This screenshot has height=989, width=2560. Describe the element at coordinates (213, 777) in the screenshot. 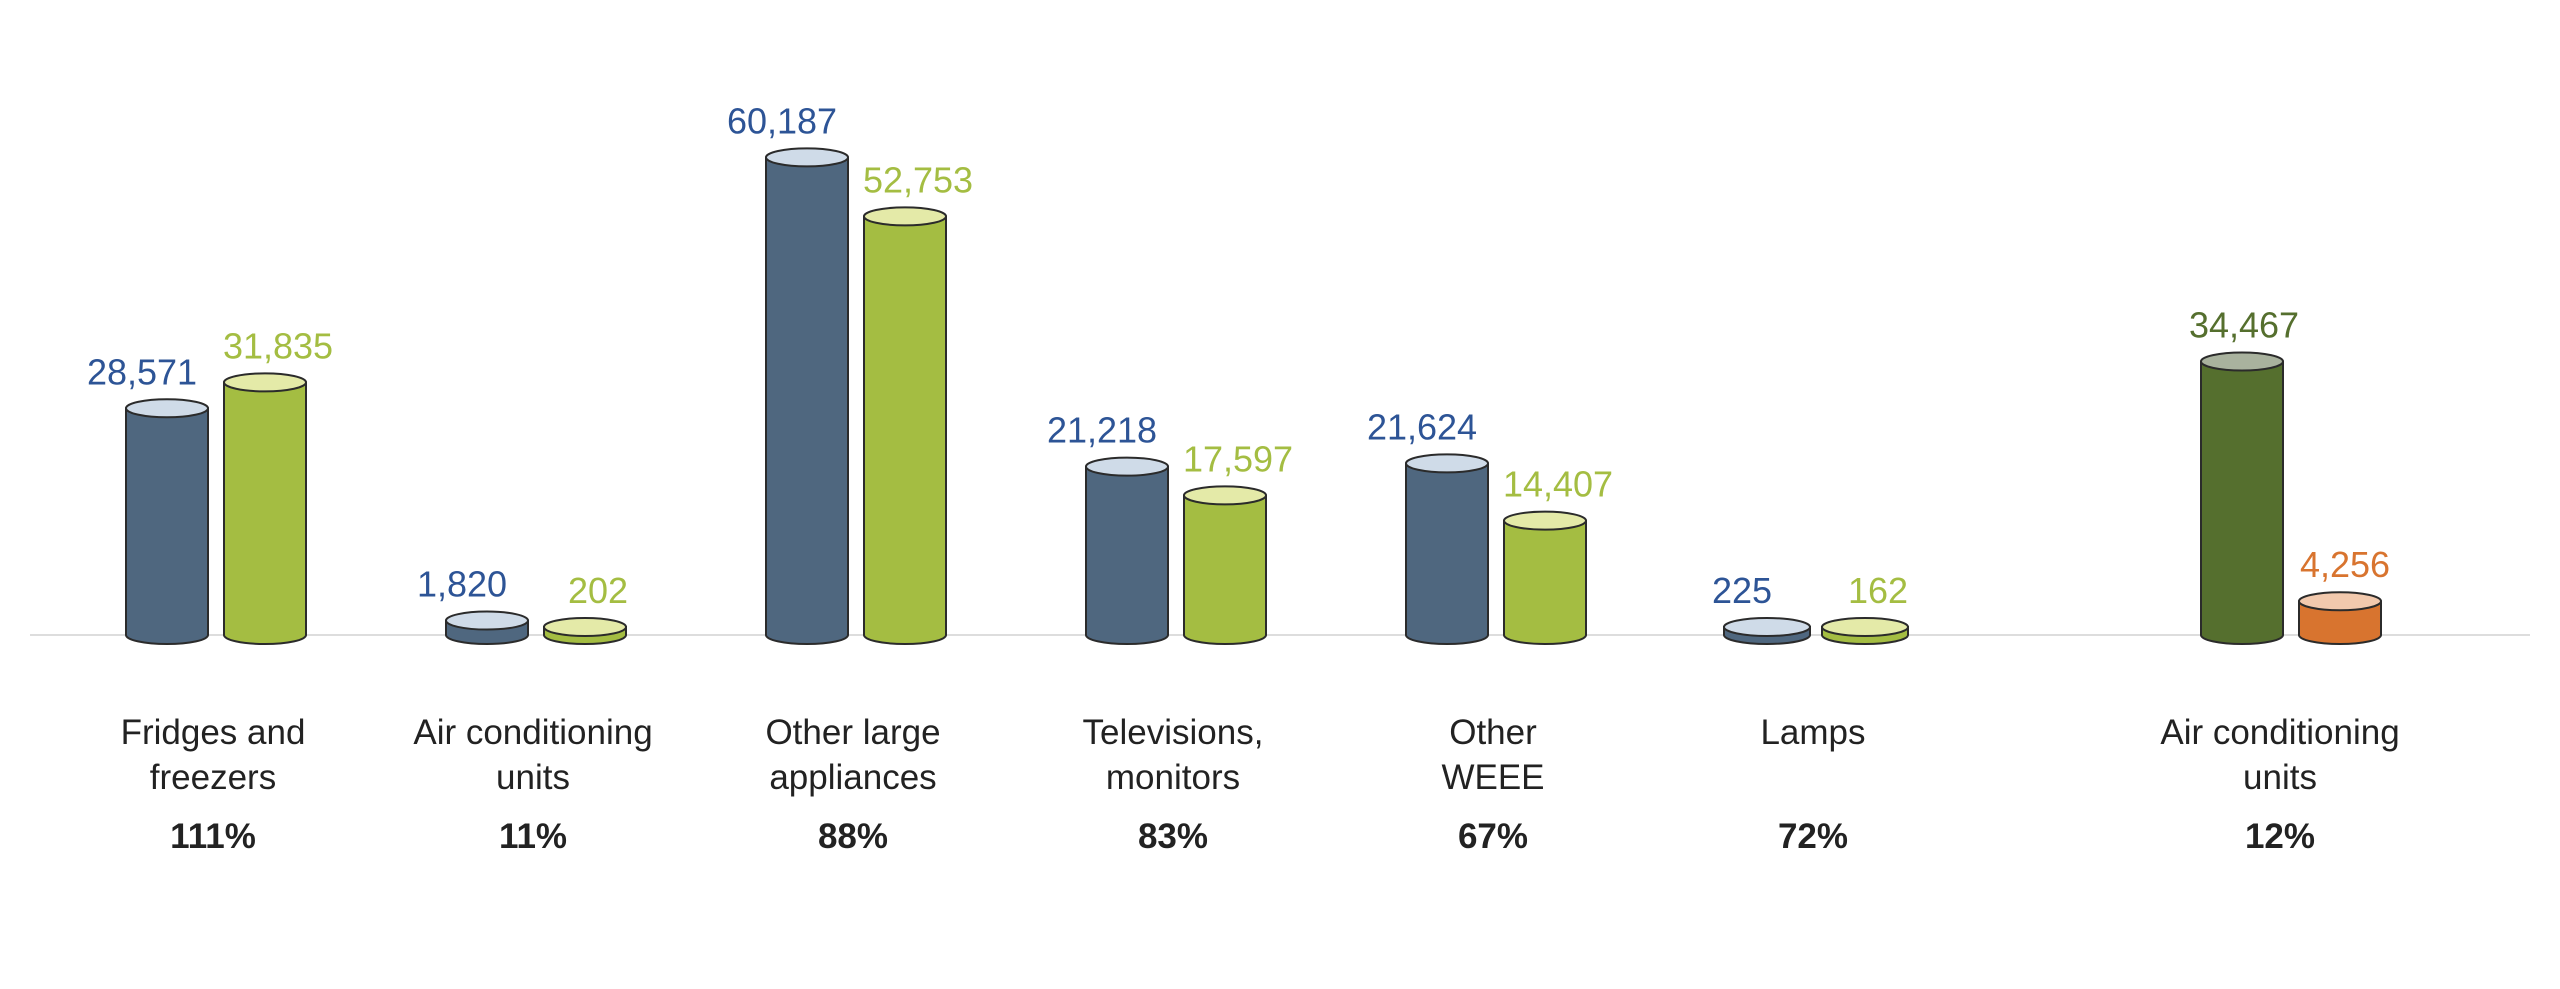

I see `category-label: freezers` at that location.